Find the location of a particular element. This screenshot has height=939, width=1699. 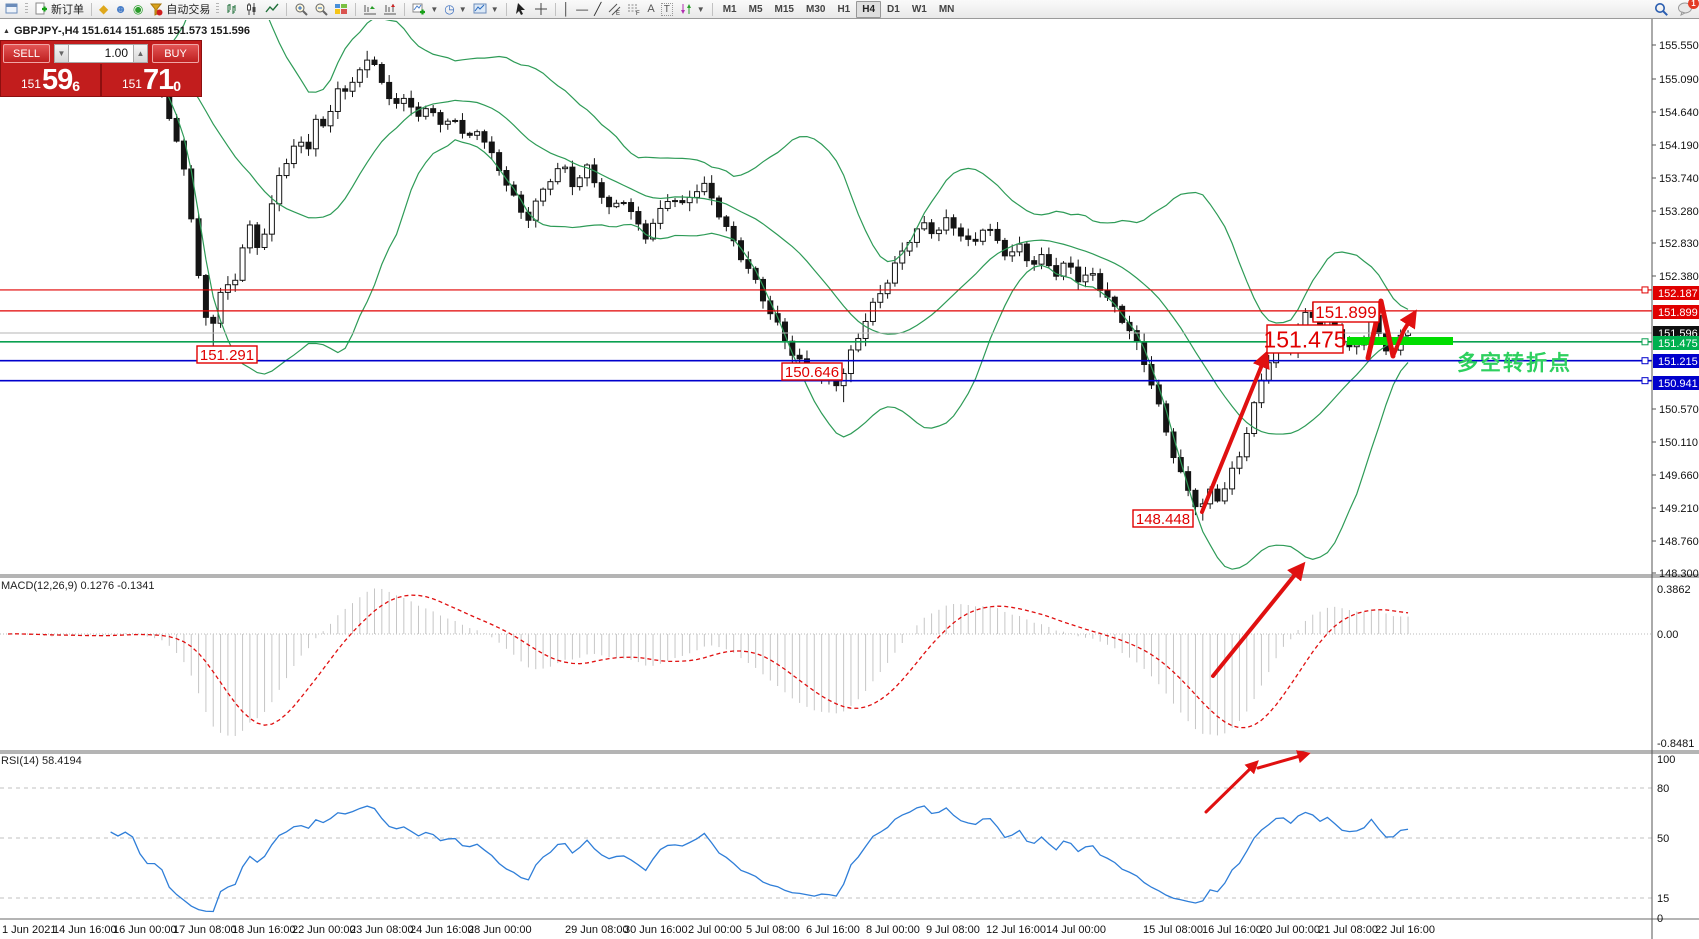

macd-arrow is located at coordinates (1258, 619).